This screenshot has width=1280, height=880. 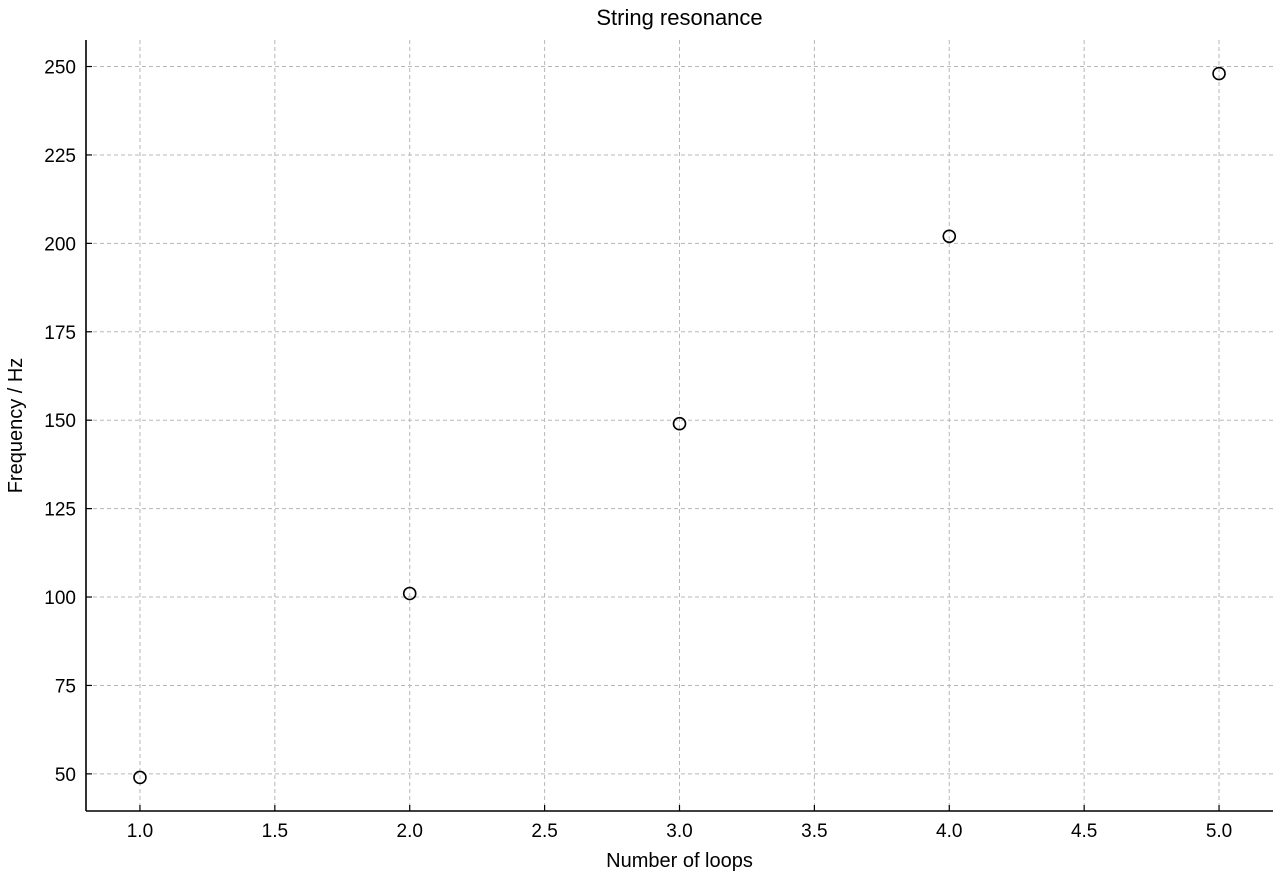 I want to click on x-tick-label: 3.5, so click(x=814, y=831).